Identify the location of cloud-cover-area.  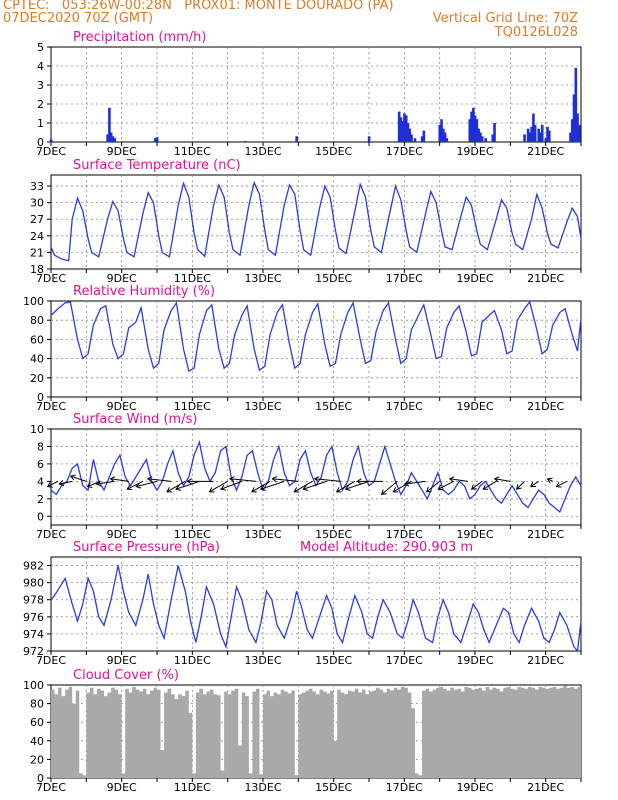
(316, 731).